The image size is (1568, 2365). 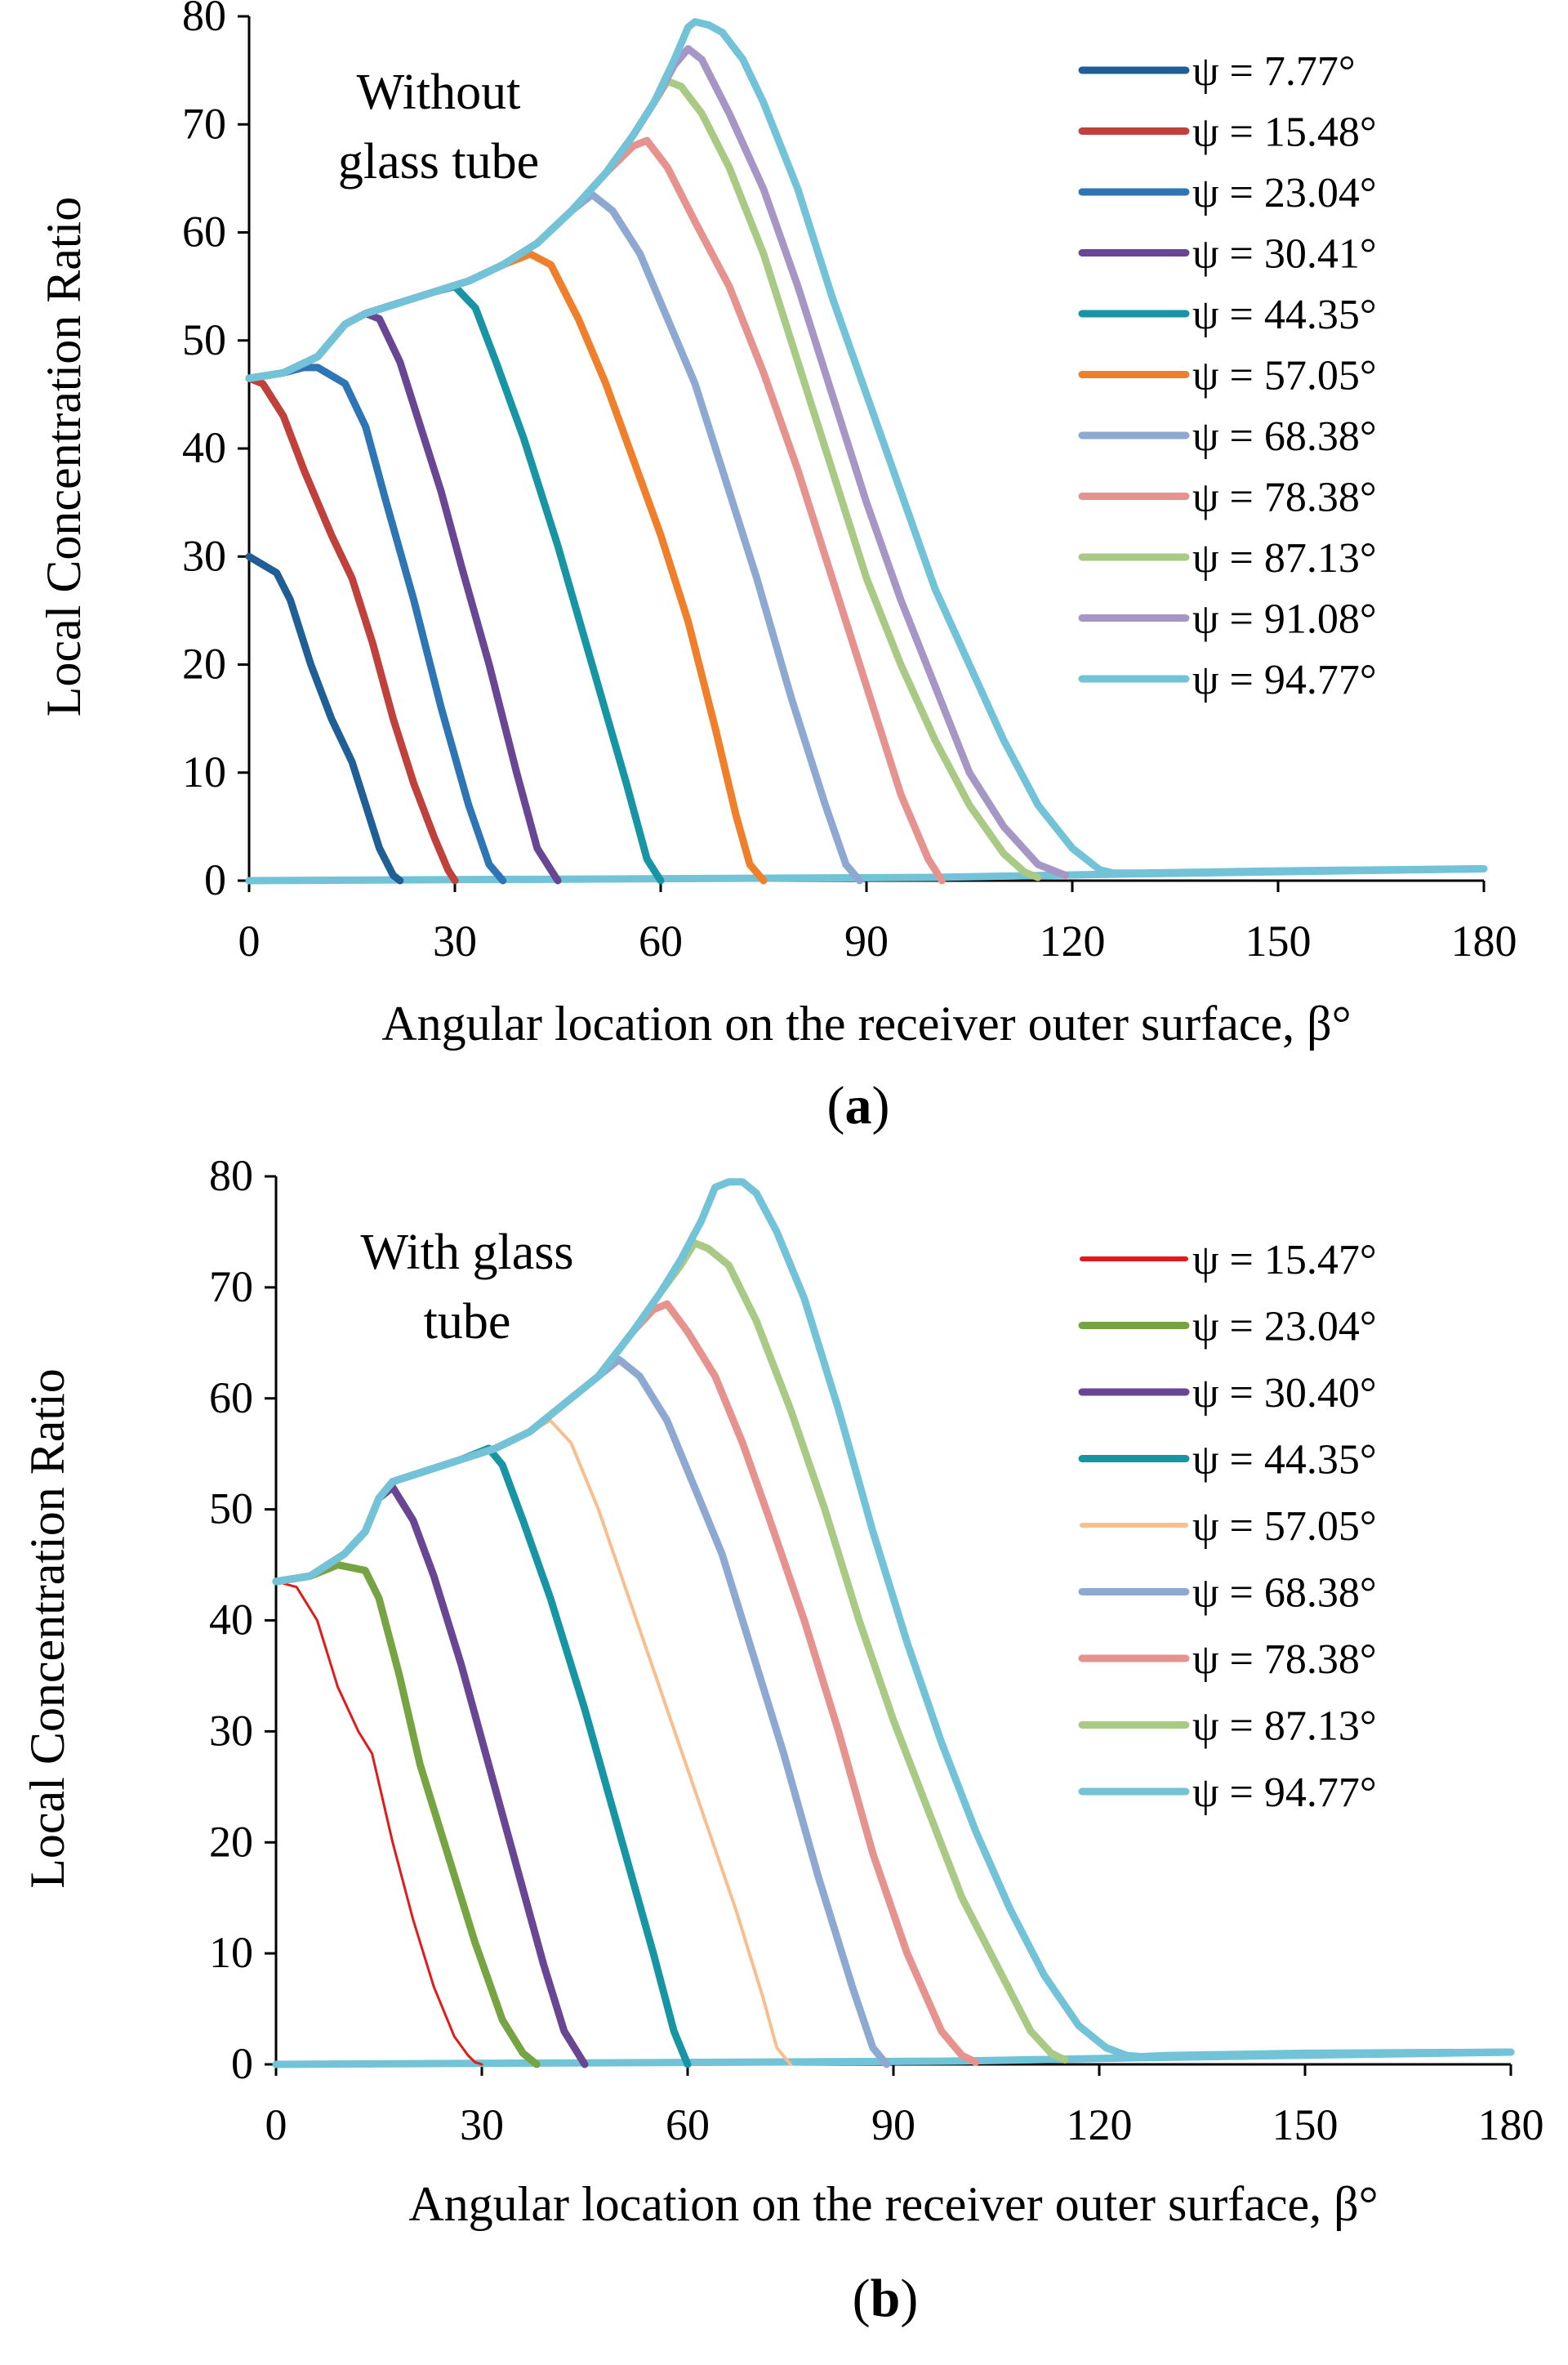 I want to click on annotation-line-2: tube, so click(x=467, y=1322).